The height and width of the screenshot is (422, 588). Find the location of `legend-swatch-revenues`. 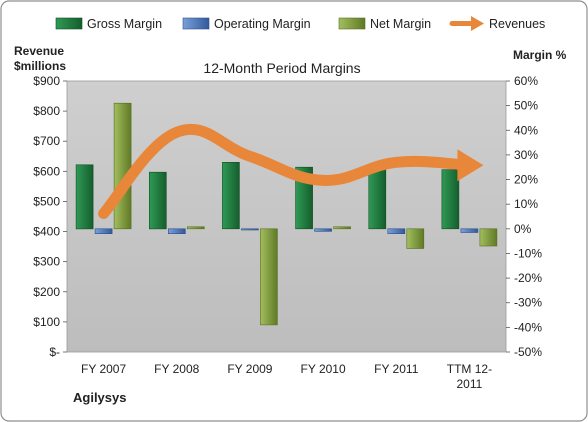

legend-swatch-revenues is located at coordinates (466, 23).